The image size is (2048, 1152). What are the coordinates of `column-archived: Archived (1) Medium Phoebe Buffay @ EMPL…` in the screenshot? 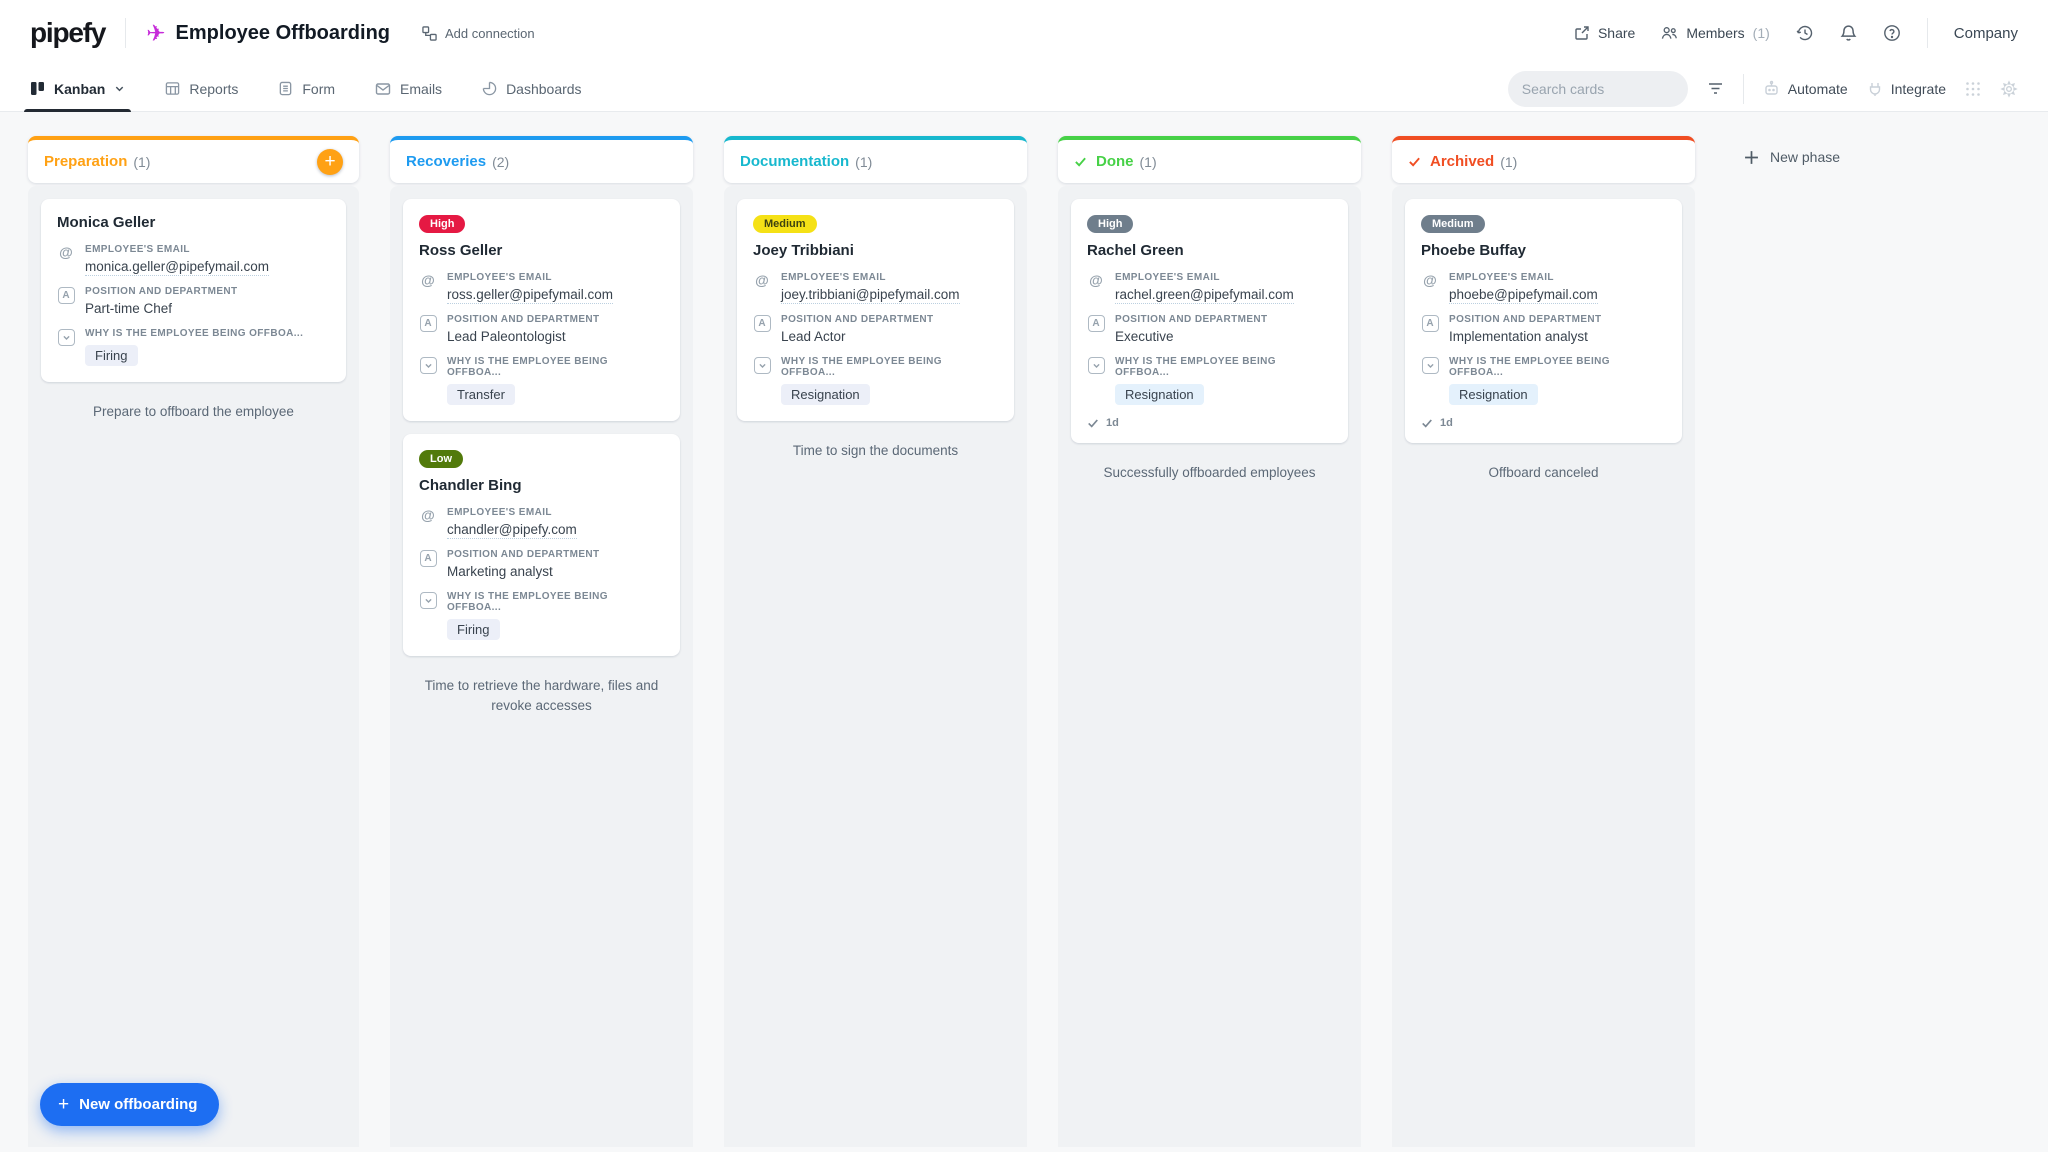 It's located at (1543, 641).